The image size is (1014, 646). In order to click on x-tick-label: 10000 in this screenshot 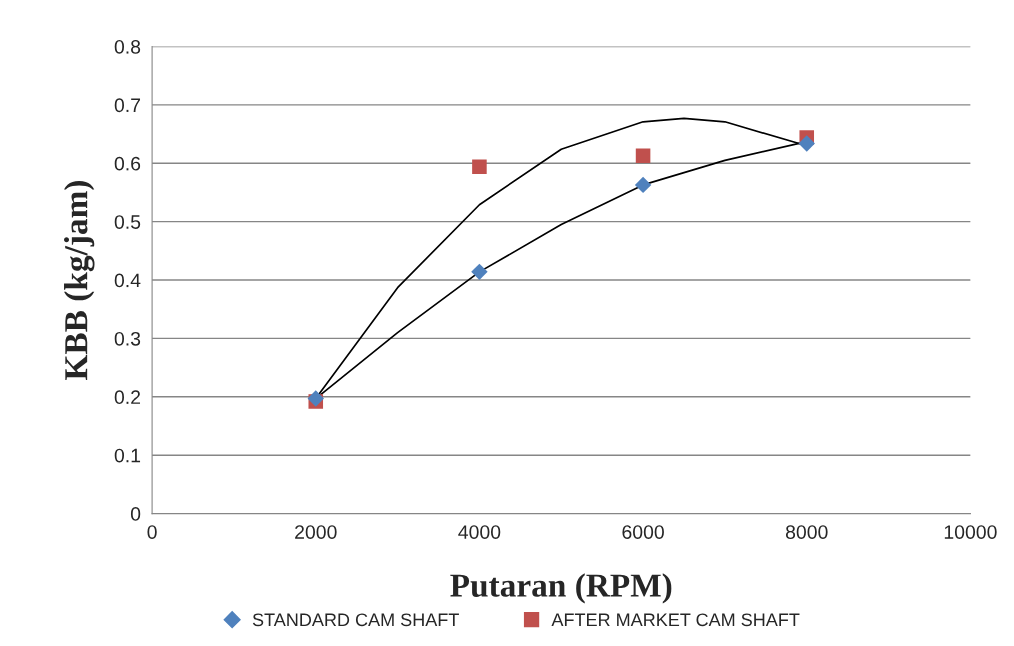, I will do `click(970, 532)`.